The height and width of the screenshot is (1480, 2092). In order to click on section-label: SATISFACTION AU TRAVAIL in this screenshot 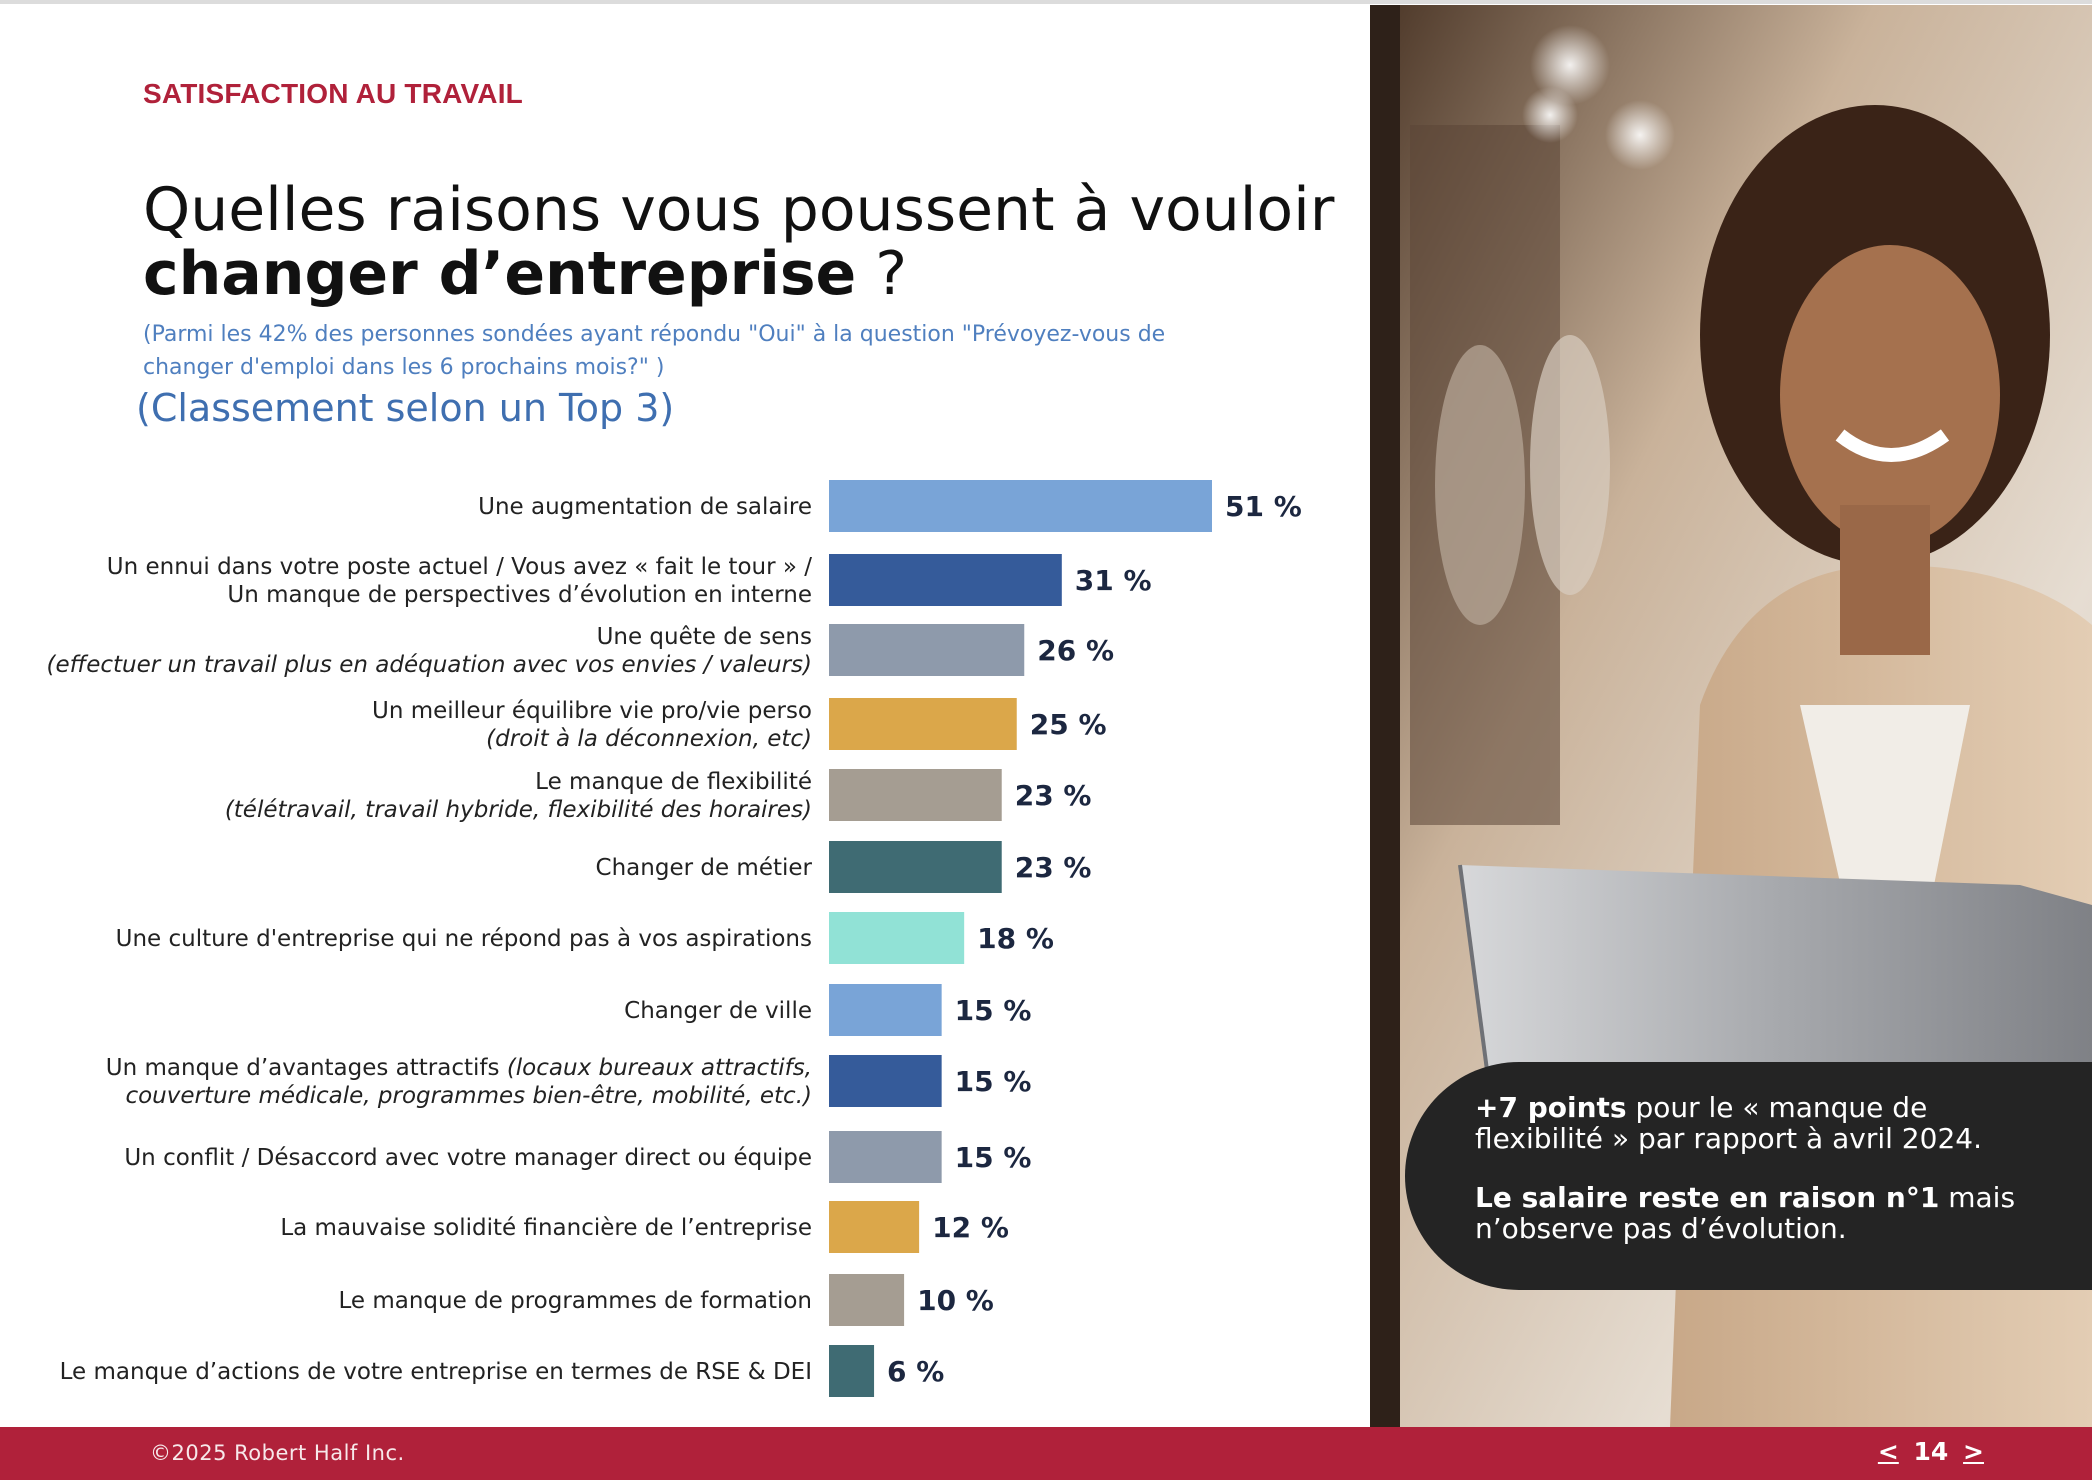, I will do `click(333, 93)`.